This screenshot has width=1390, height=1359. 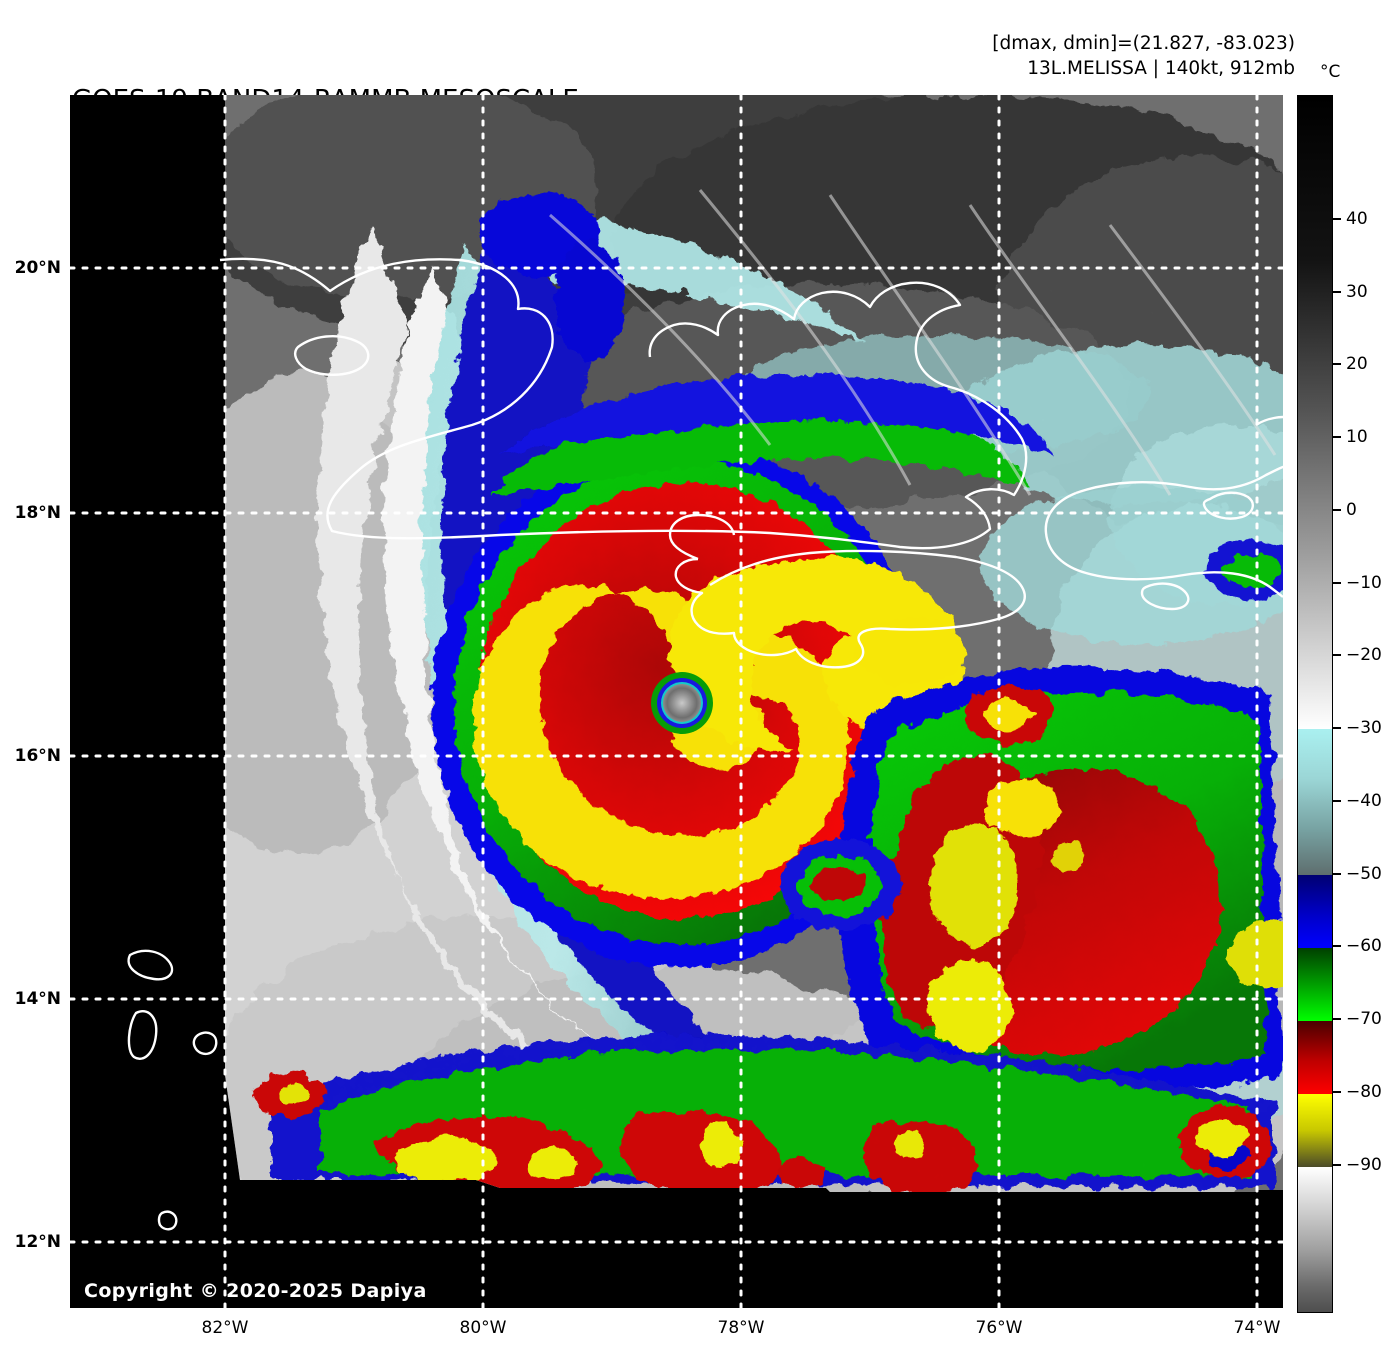 I want to click on lat-tick-12n: 12°N, so click(x=37, y=1242).